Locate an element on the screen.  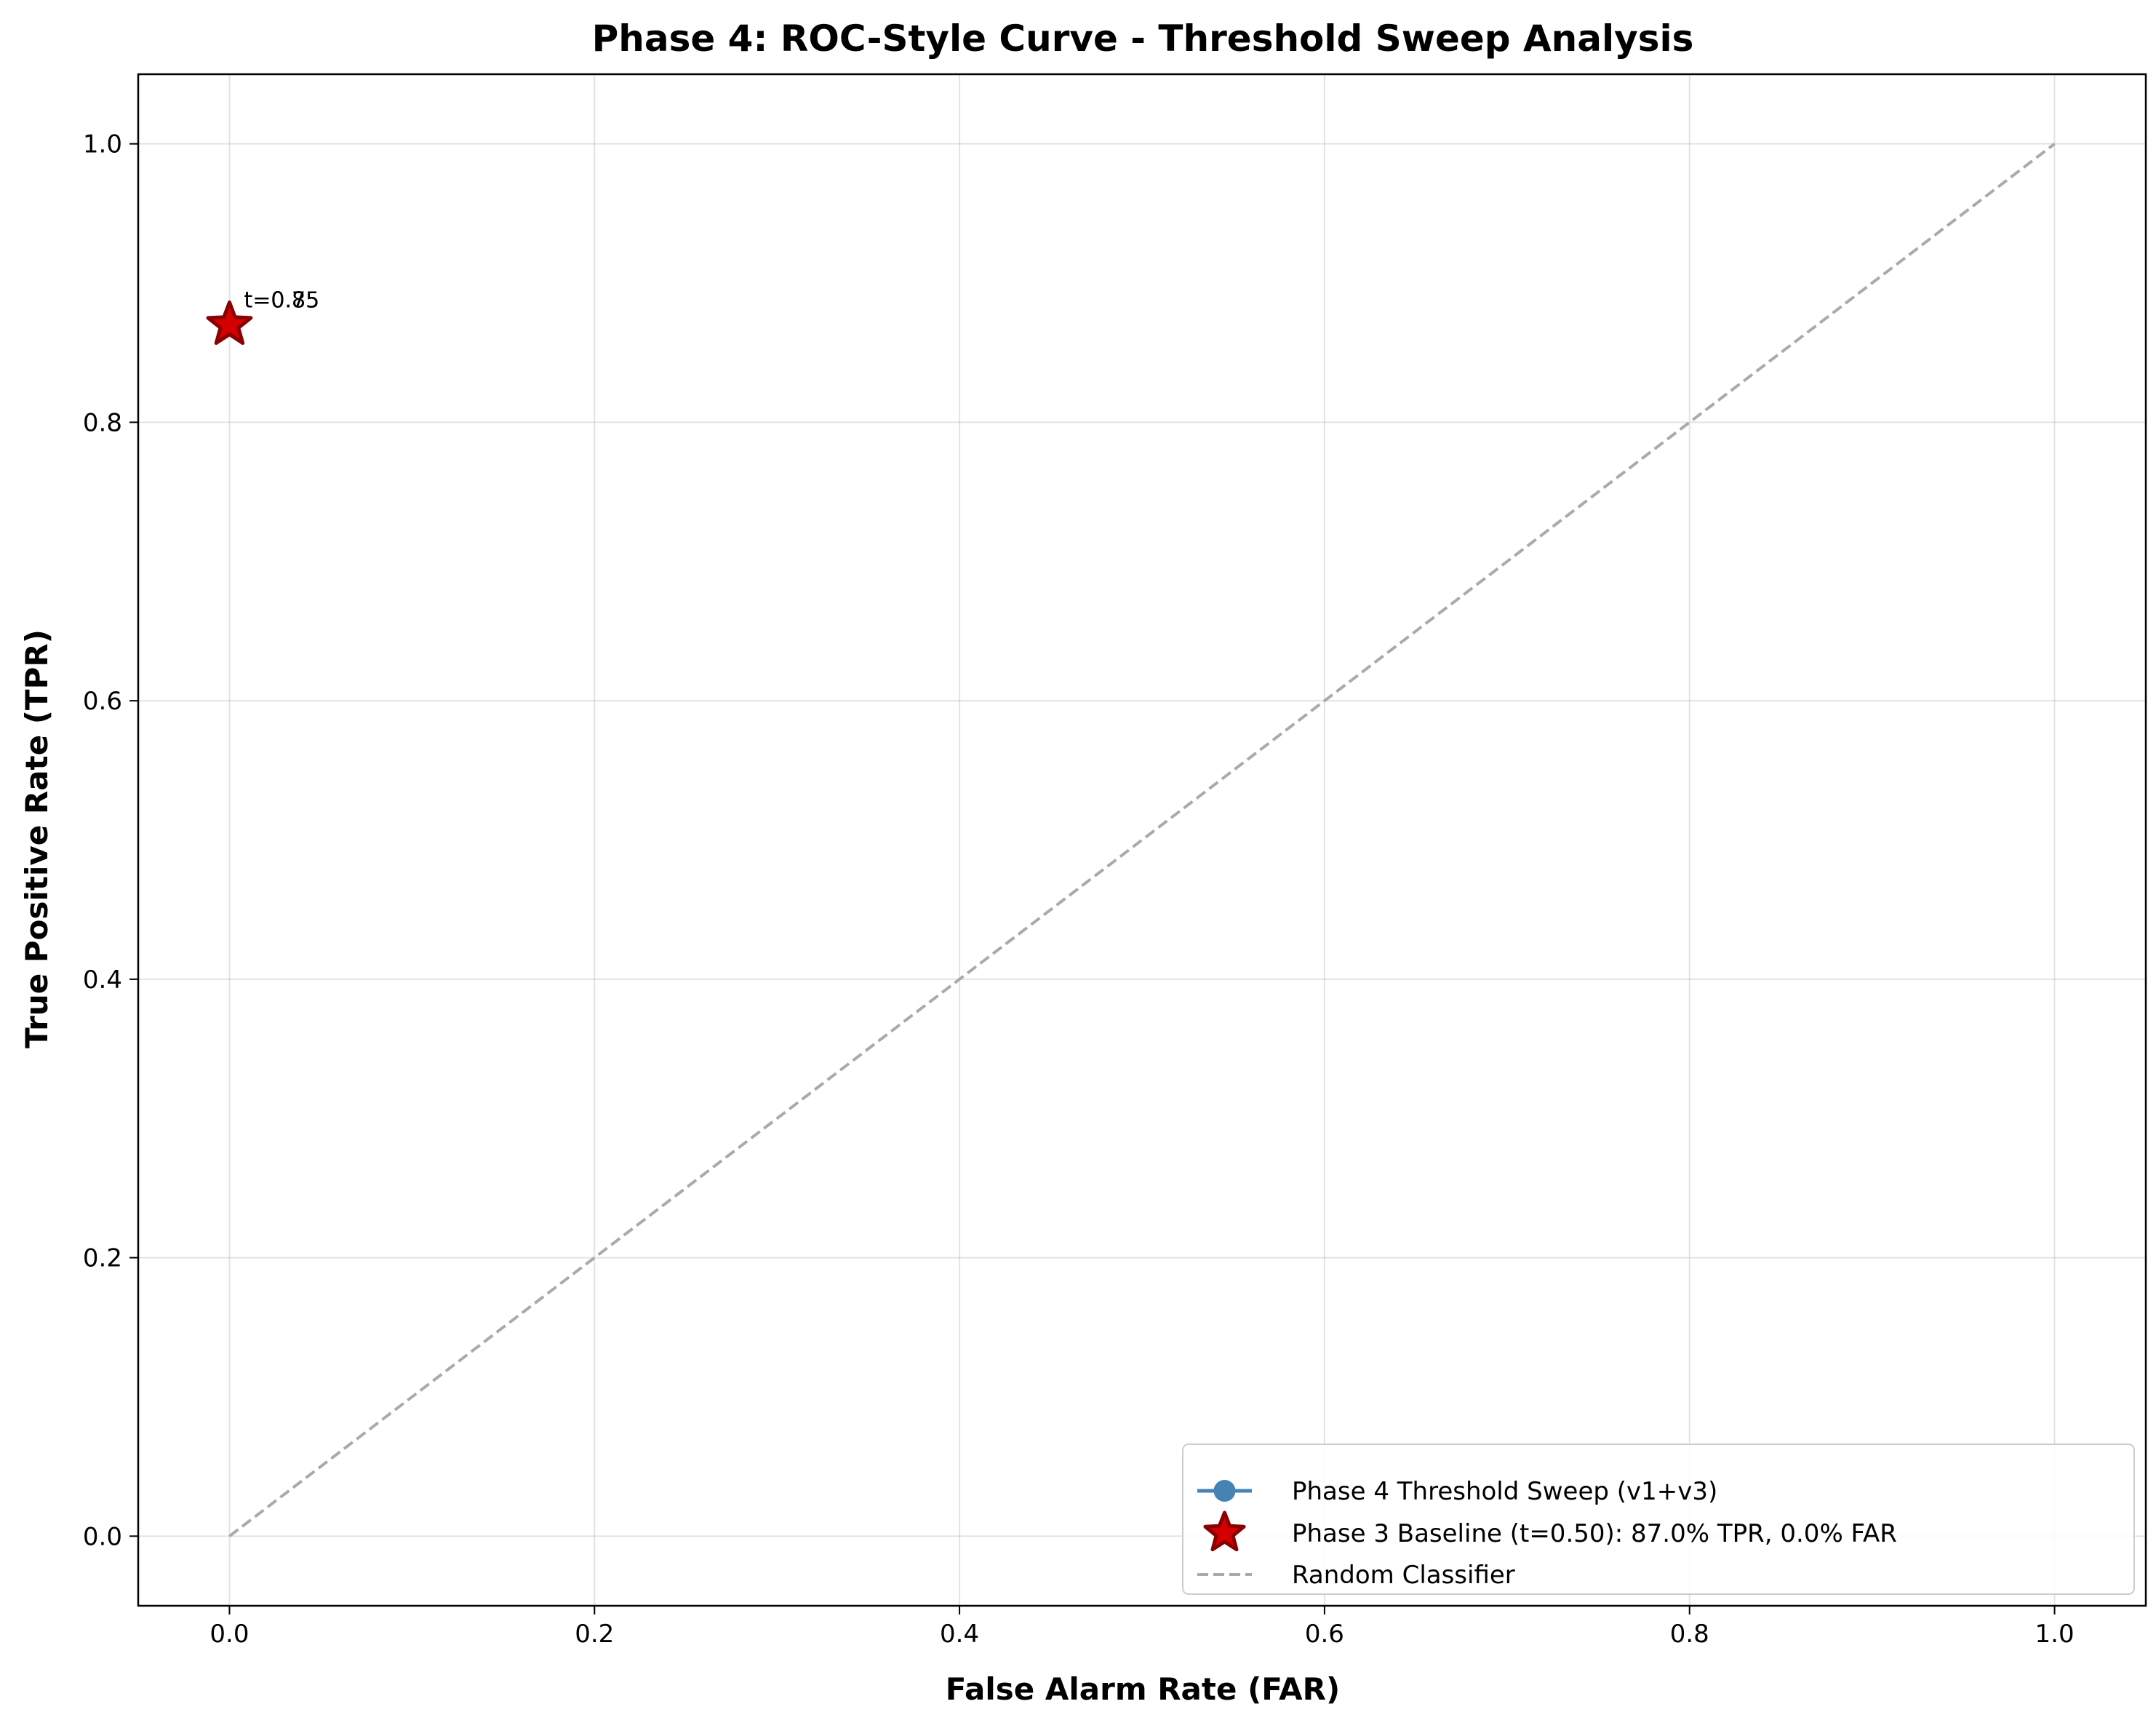
x-axis-label: False Alarm Rate (FAR) is located at coordinates (1143, 1689).